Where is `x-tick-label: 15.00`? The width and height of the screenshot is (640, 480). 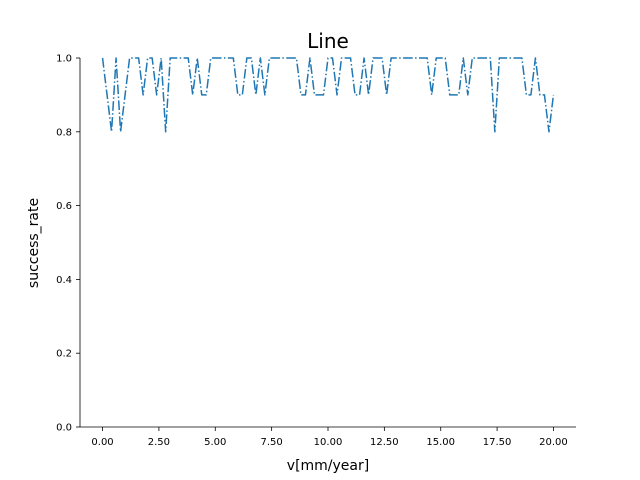 x-tick-label: 15.00 is located at coordinates (440, 442).